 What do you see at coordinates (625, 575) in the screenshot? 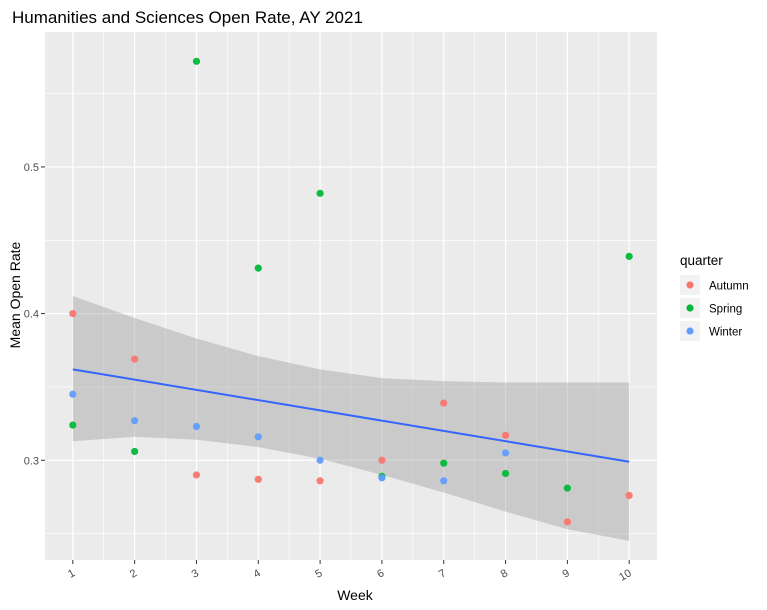
I see `x-tick-label: 10` at bounding box center [625, 575].